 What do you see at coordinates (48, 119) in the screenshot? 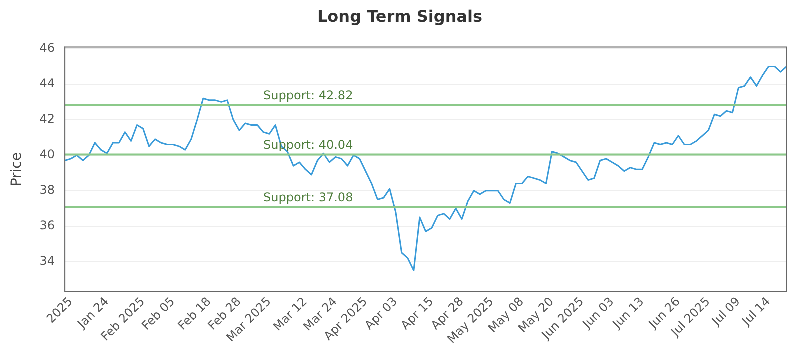
I see `y-tick-label: 42` at bounding box center [48, 119].